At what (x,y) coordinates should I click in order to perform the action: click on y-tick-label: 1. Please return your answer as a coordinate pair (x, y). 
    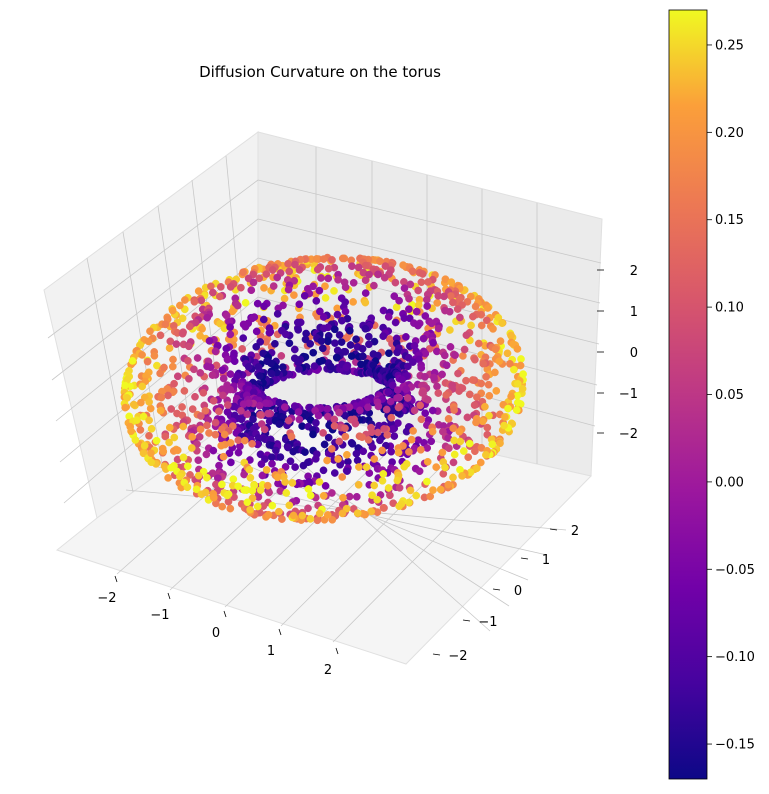
    Looking at the image, I should click on (546, 560).